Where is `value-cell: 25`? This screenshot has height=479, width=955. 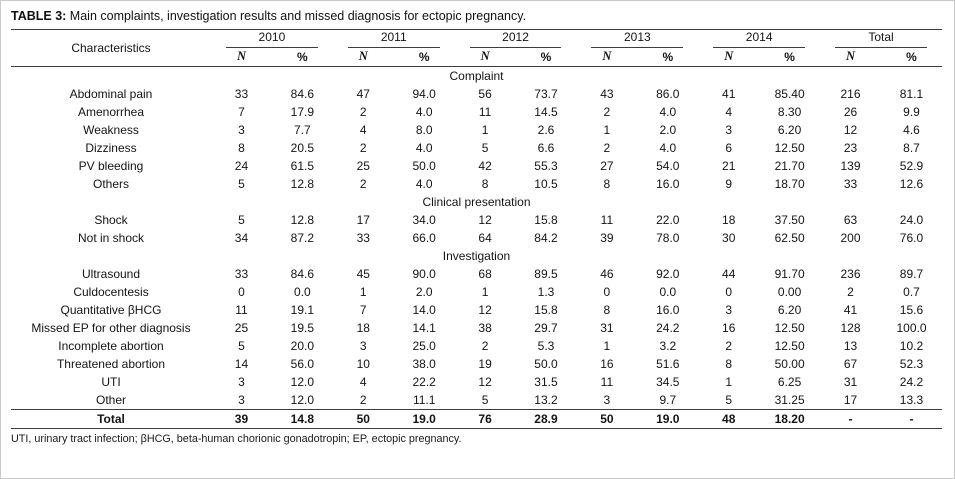
value-cell: 25 is located at coordinates (241, 327).